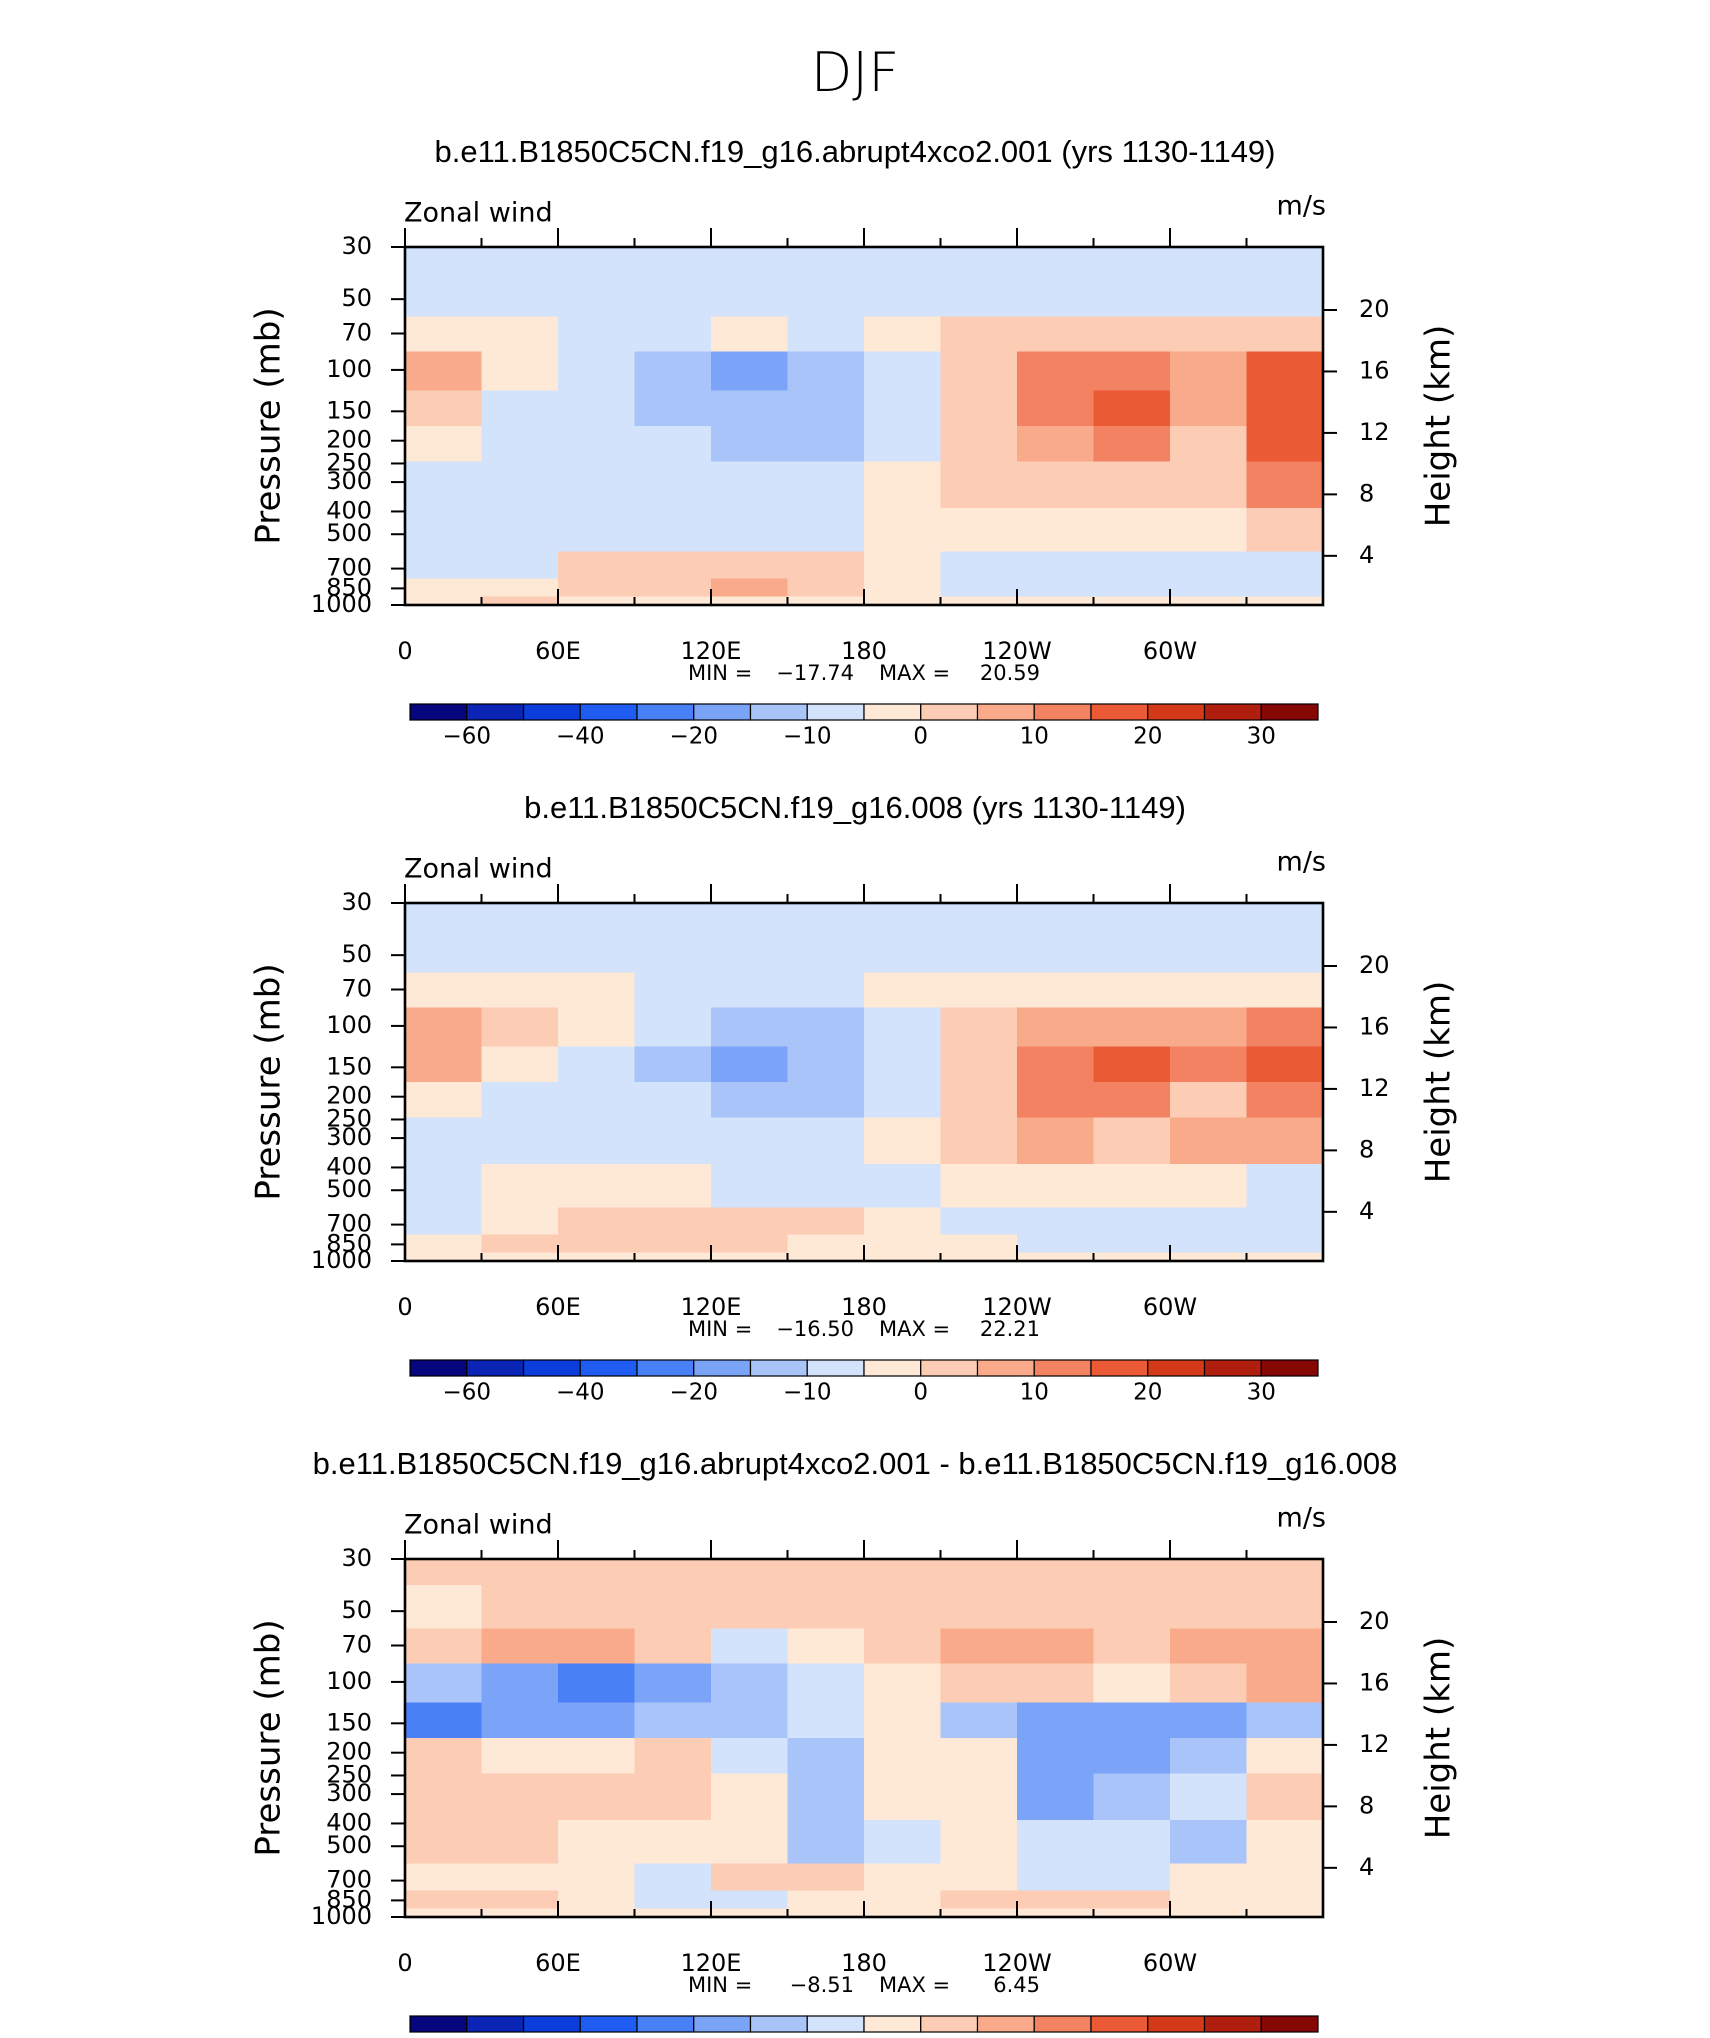  I want to click on y-tick-label: 200, so click(349, 440).